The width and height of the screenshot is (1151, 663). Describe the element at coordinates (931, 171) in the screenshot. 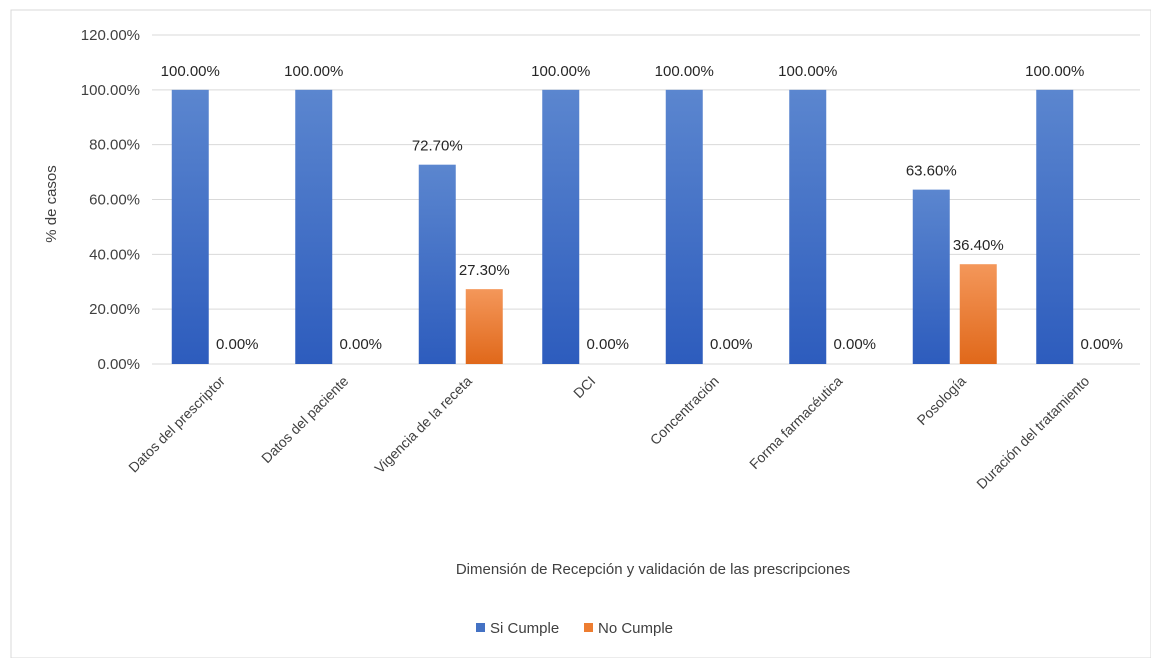

I see `data-label-si-cumple: 63.60%` at that location.